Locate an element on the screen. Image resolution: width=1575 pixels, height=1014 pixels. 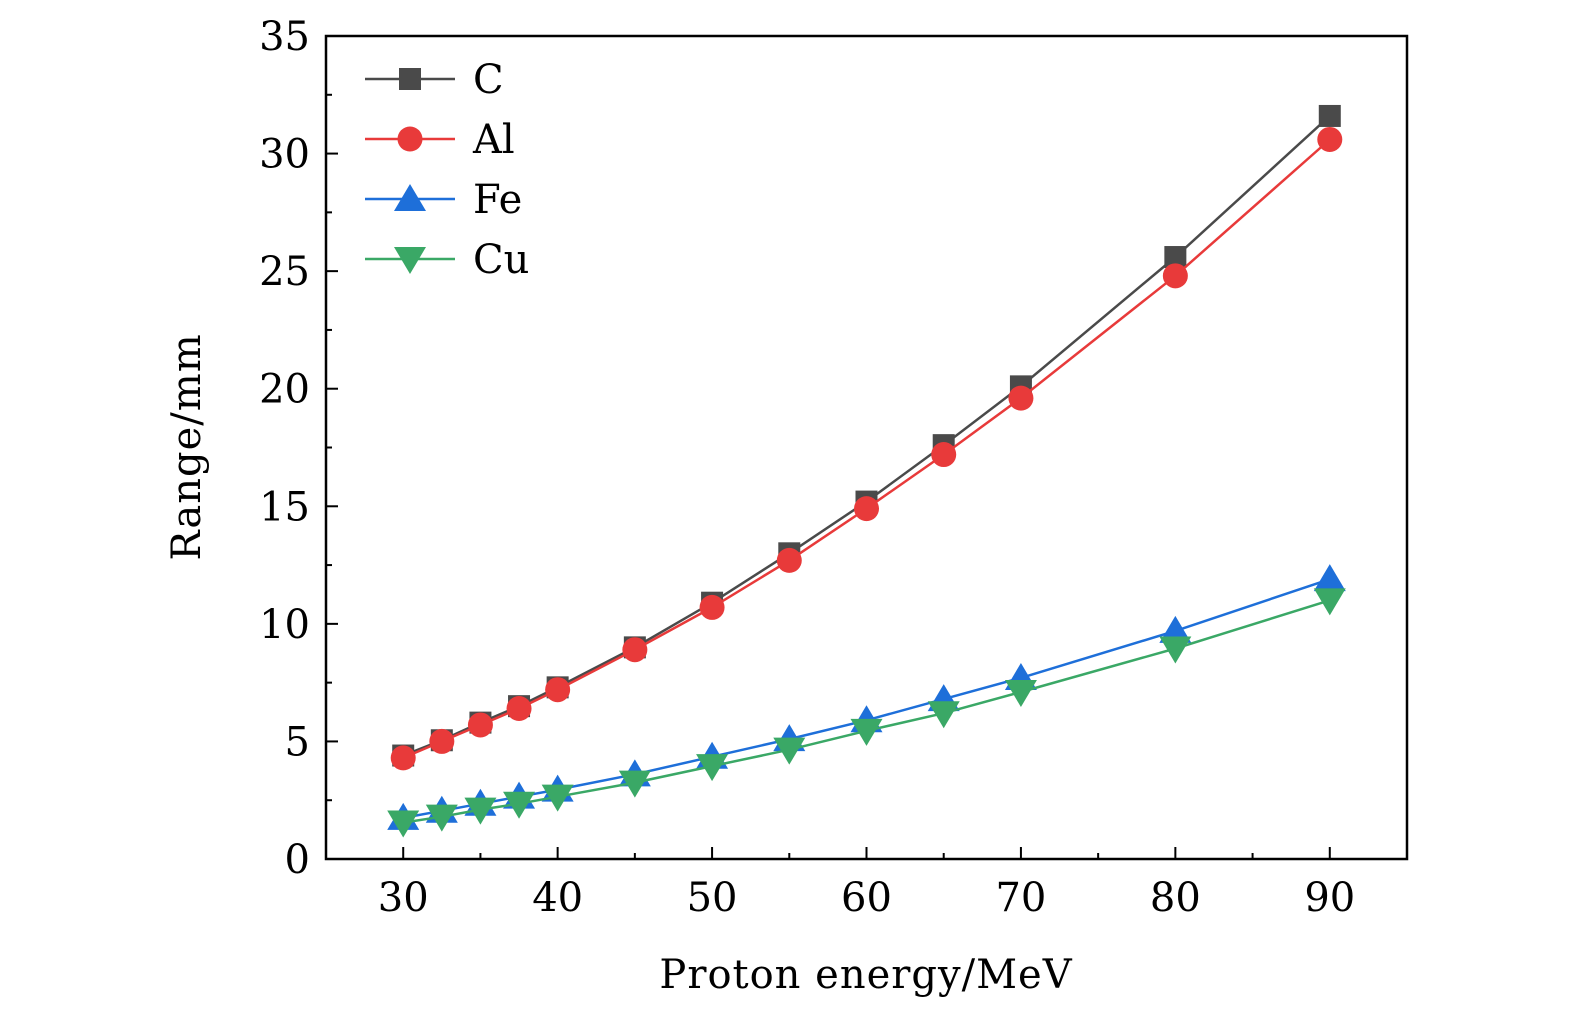
legend-marker-fe is located at coordinates (410, 197).